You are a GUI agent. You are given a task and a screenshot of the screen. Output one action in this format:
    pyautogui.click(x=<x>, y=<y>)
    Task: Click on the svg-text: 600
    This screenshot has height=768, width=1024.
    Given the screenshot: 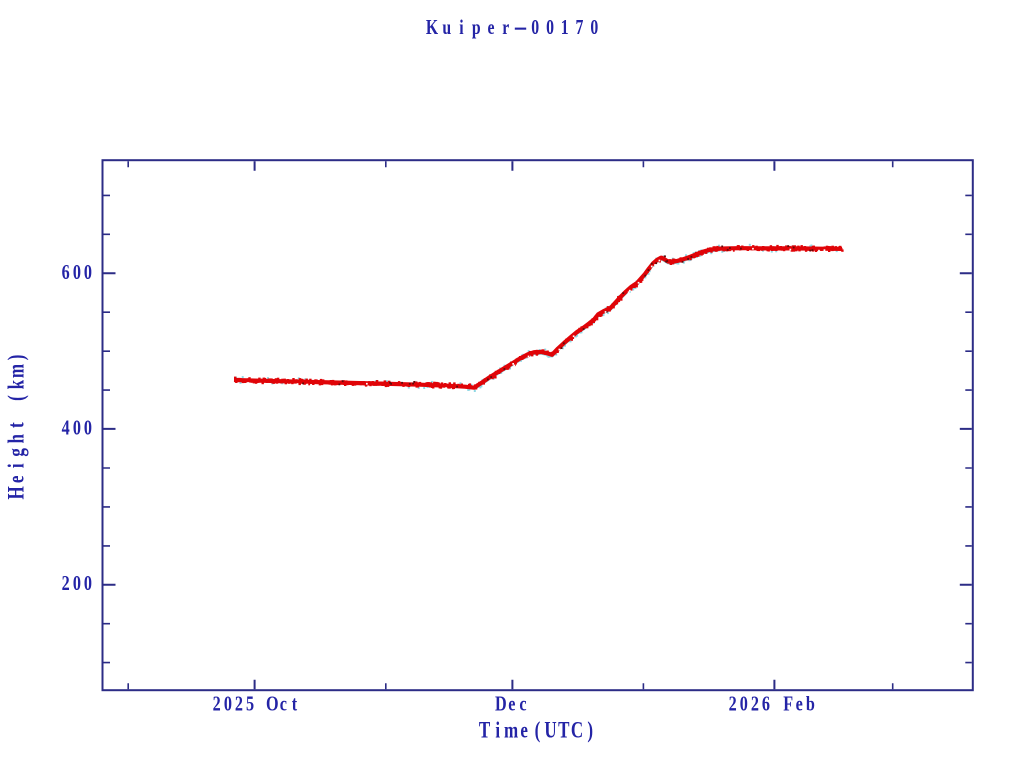 What is the action you would take?
    pyautogui.click(x=77, y=273)
    